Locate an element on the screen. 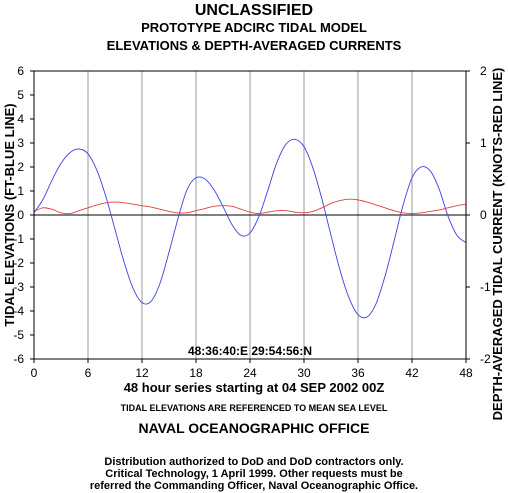 The width and height of the screenshot is (508, 493). model-title: PROTOTYPE ADCIRC TIDAL MODEL is located at coordinates (254, 27).